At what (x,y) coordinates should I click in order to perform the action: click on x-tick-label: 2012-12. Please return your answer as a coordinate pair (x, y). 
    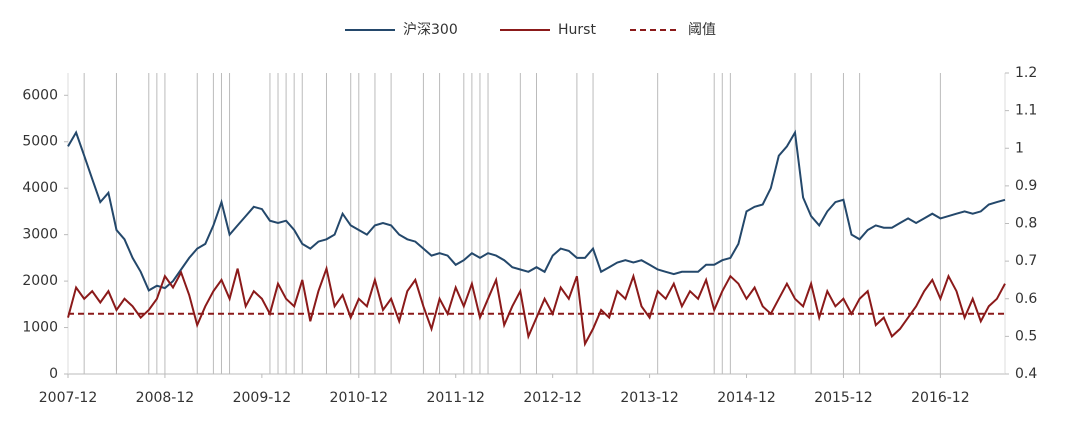
    Looking at the image, I should click on (552, 398).